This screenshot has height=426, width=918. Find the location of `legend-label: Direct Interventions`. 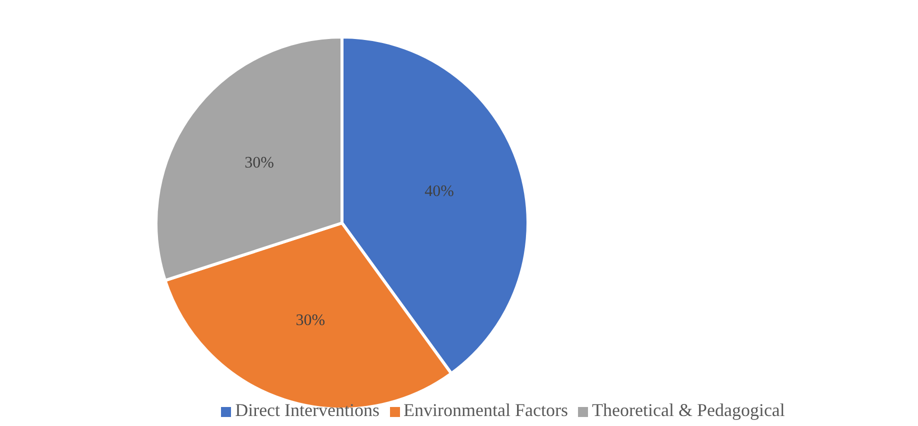

legend-label: Direct Interventions is located at coordinates (307, 410).